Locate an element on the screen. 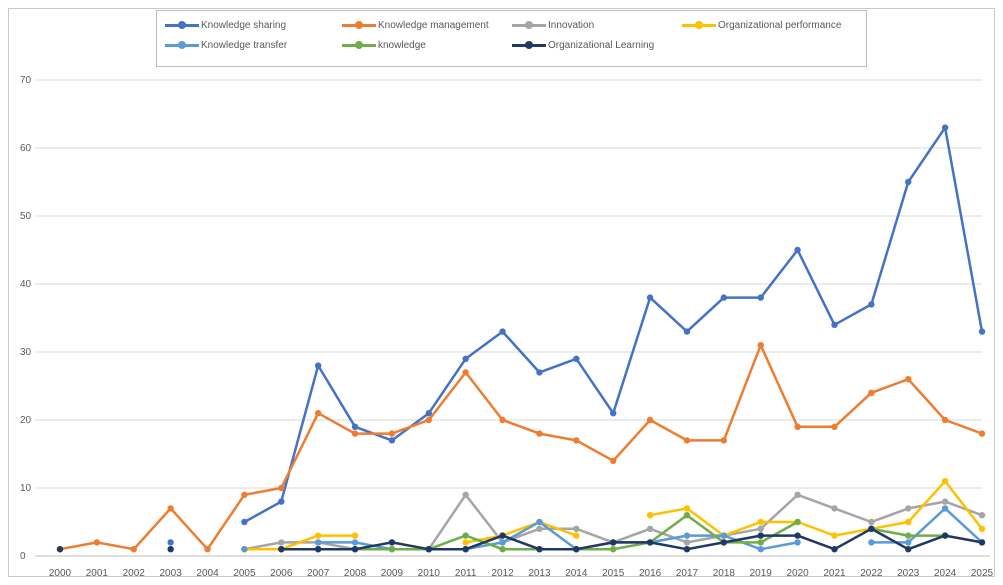 Image resolution: width=1003 pixels, height=585 pixels. x-tick-label: 2019 is located at coordinates (761, 573).